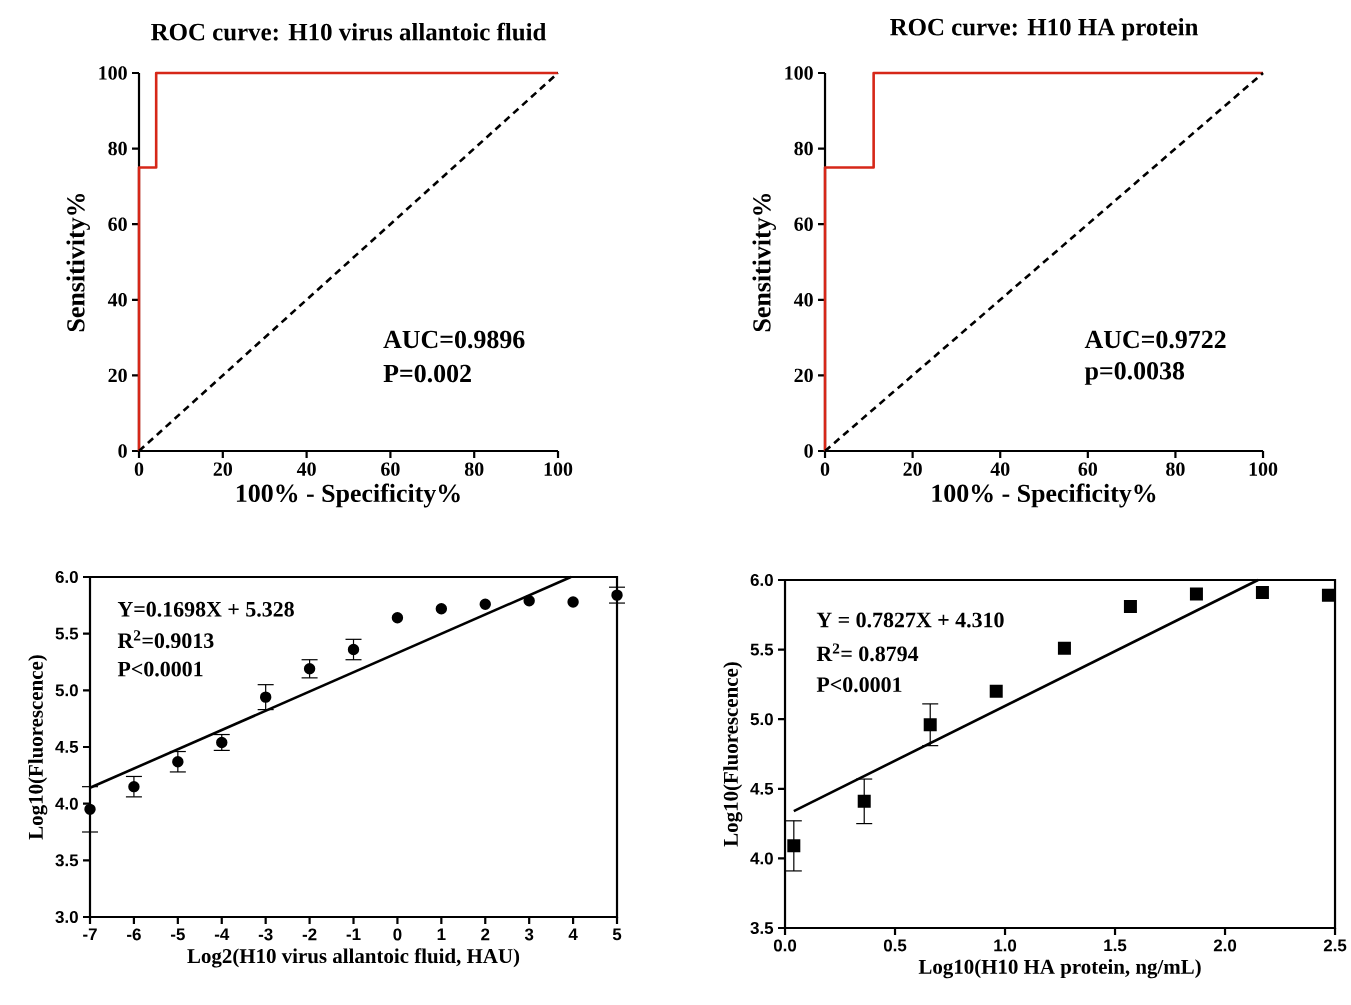 The image size is (1351, 1005). I want to click on x-tick-label: -4, so click(222, 934).